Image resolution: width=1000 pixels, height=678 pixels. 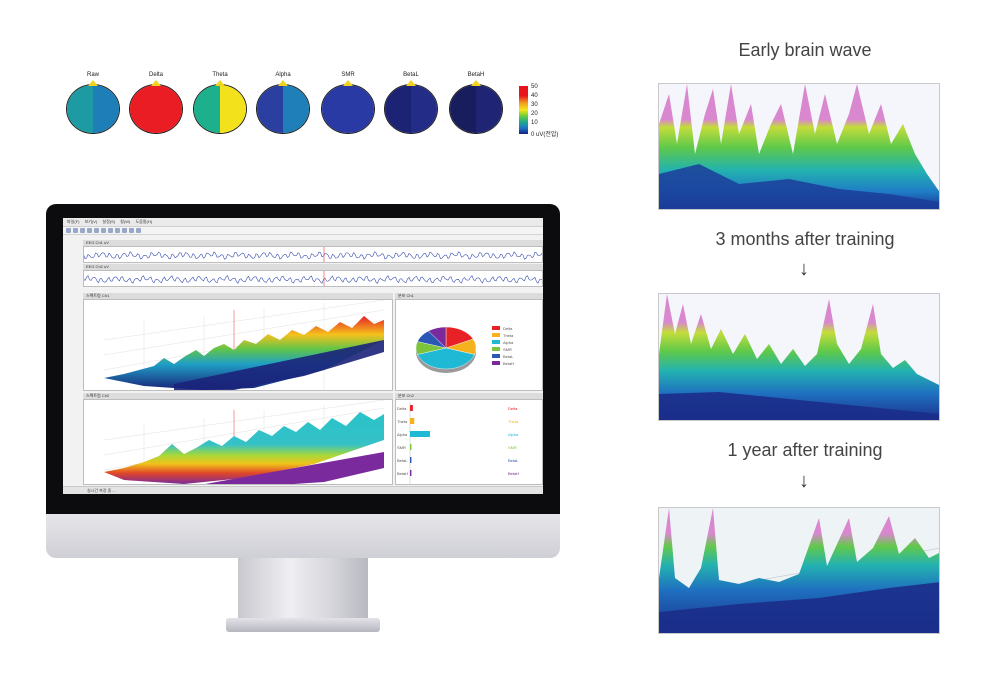 What do you see at coordinates (124, 230) in the screenshot?
I see `toolbar-print-icon` at bounding box center [124, 230].